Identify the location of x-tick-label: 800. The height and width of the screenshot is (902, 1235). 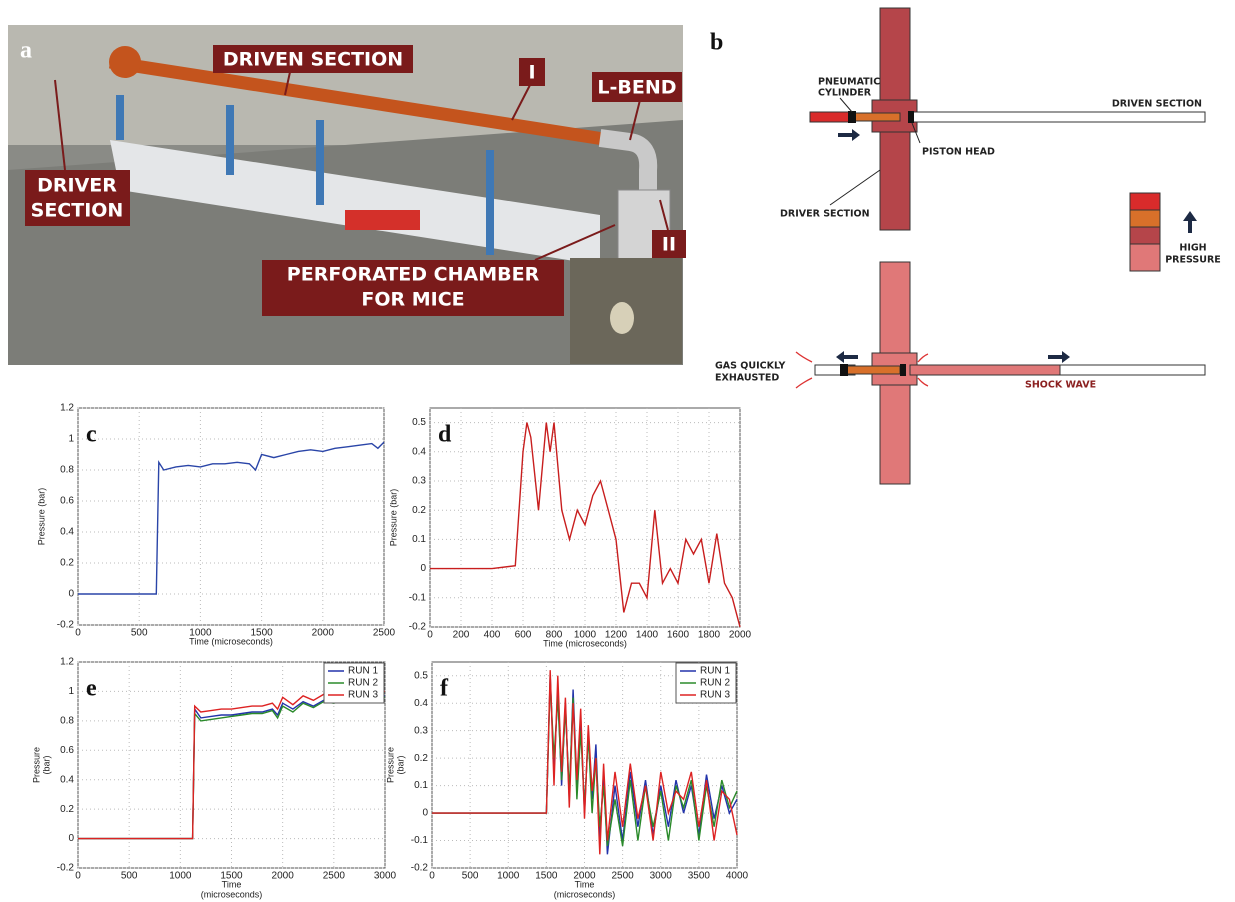
(554, 635).